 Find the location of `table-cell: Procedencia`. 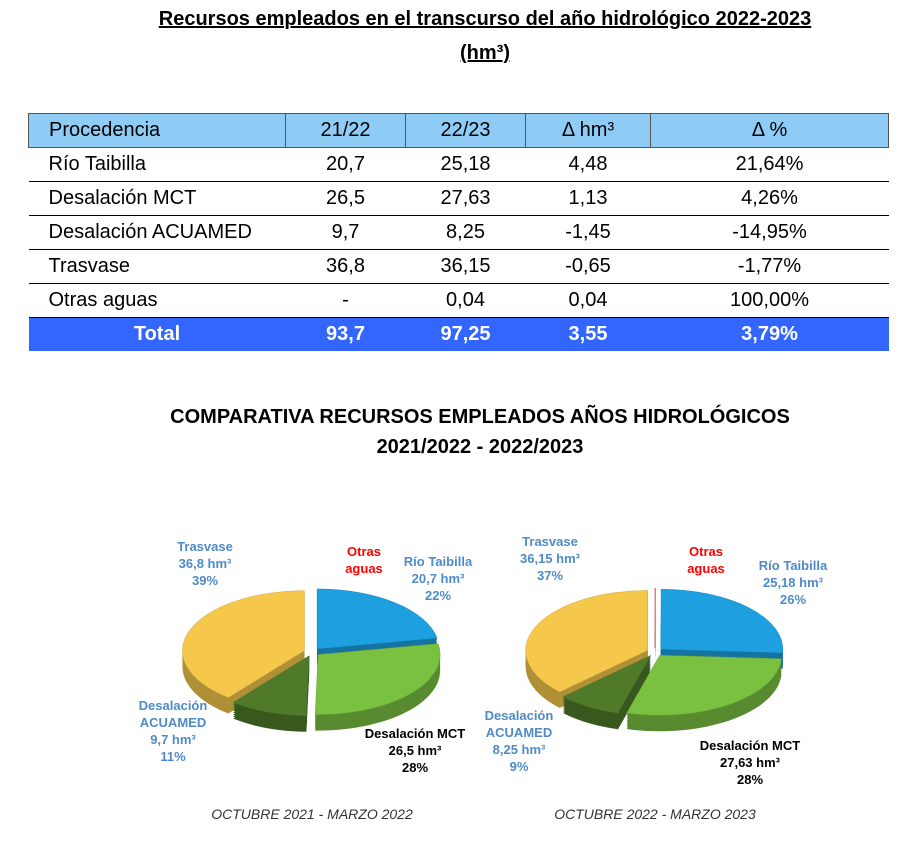

table-cell: Procedencia is located at coordinates (157, 130).